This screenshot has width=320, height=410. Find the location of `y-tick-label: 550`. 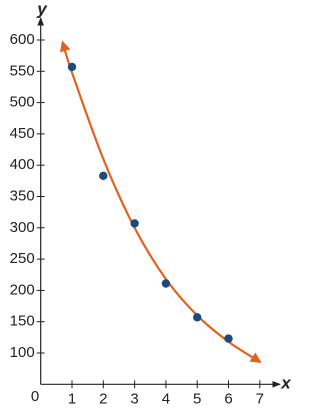

y-tick-label: 550 is located at coordinates (22, 70).